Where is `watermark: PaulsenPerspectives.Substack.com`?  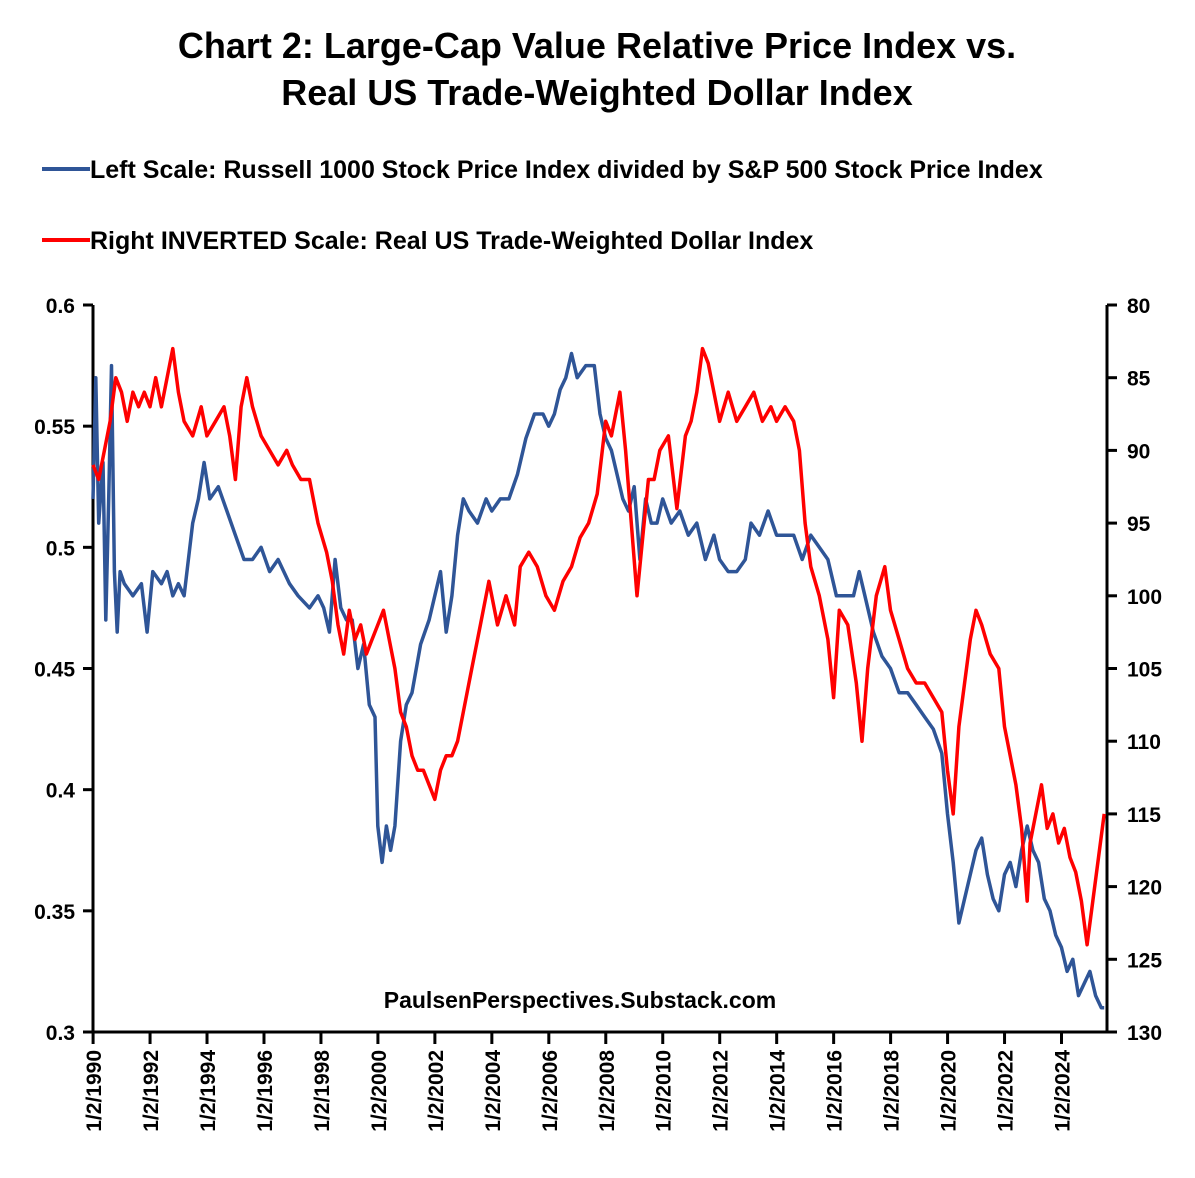 watermark: PaulsenPerspectives.Substack.com is located at coordinates (580, 1000).